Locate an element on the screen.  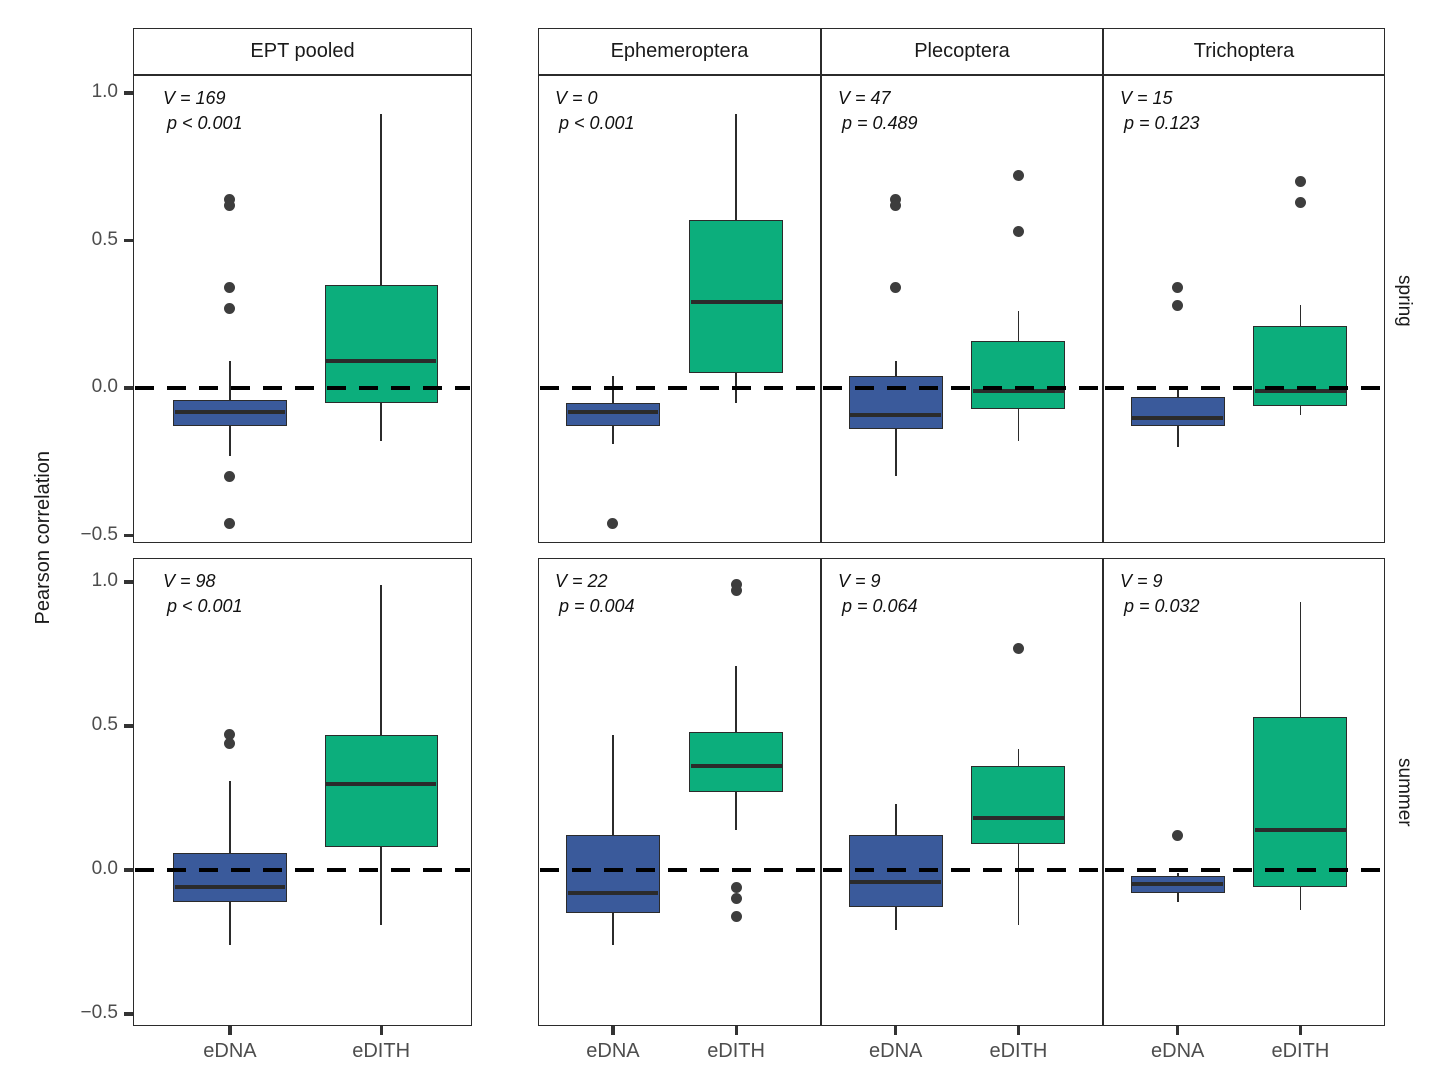
v-statistic: V = 169 is located at coordinates (194, 98).